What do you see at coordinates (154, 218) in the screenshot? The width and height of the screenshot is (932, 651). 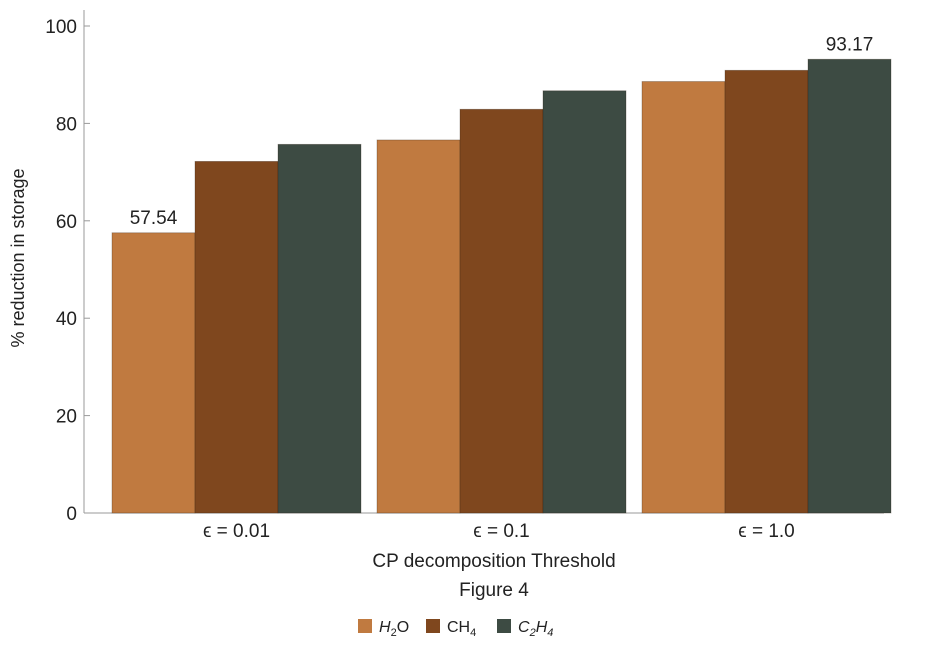 I see `data-label: 57.54` at bounding box center [154, 218].